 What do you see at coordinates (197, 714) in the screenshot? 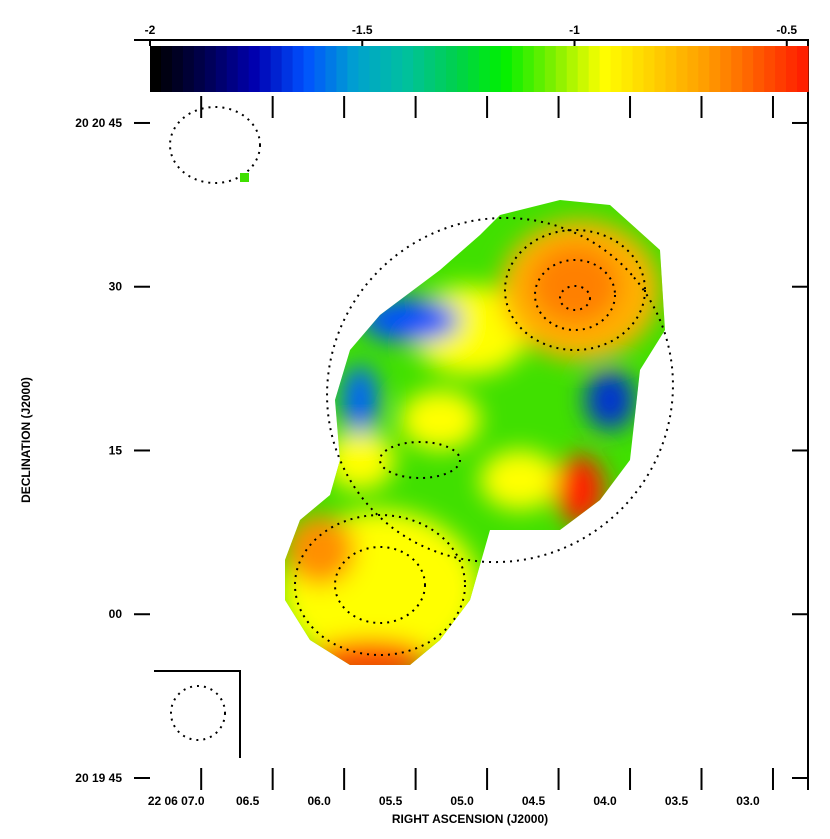
I see `beam-box` at bounding box center [197, 714].